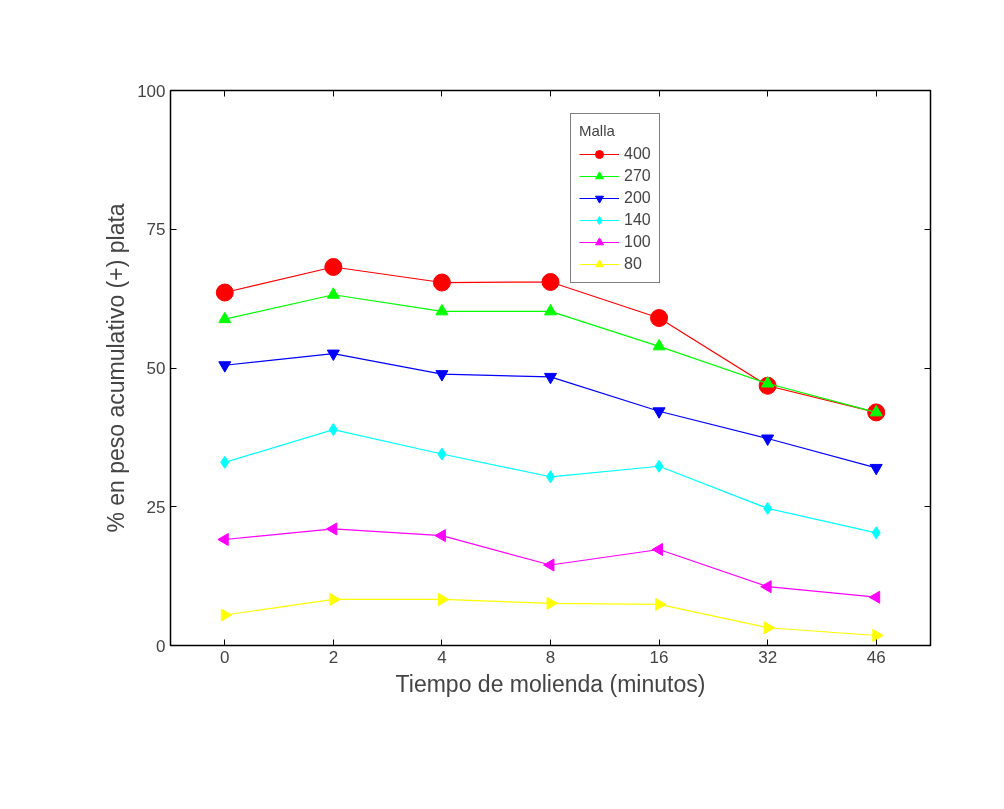  I want to click on legend-label: 200, so click(637, 198).